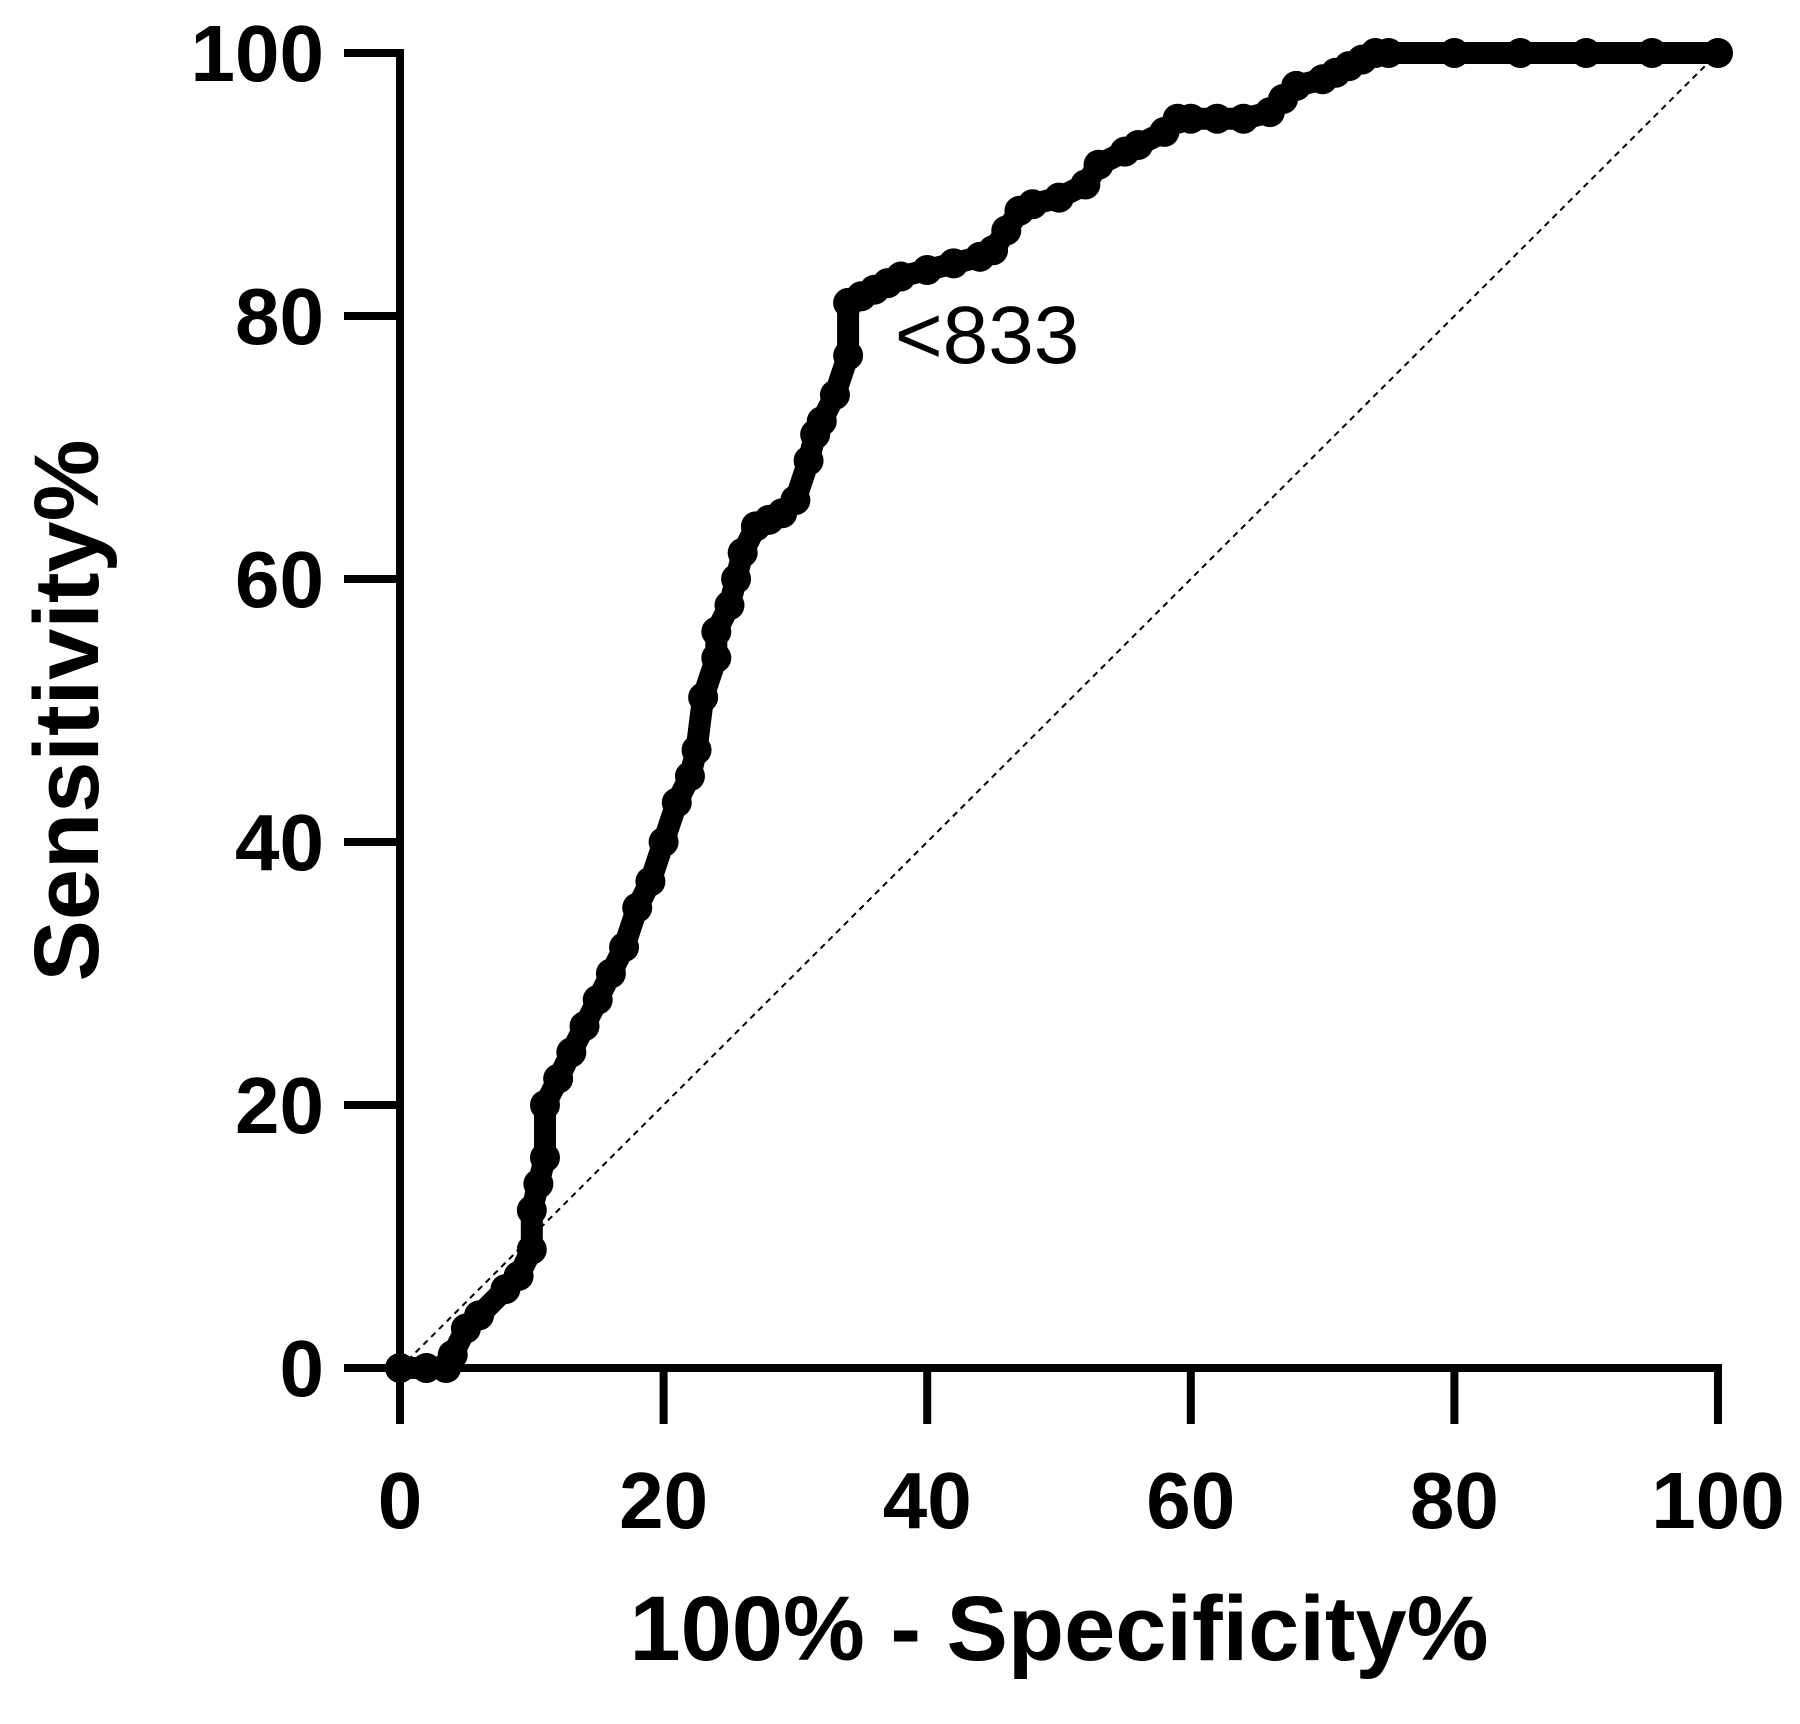 The width and height of the screenshot is (1800, 1724). Describe the element at coordinates (987, 335) in the screenshot. I see `cutoff-annotation: <833` at that location.